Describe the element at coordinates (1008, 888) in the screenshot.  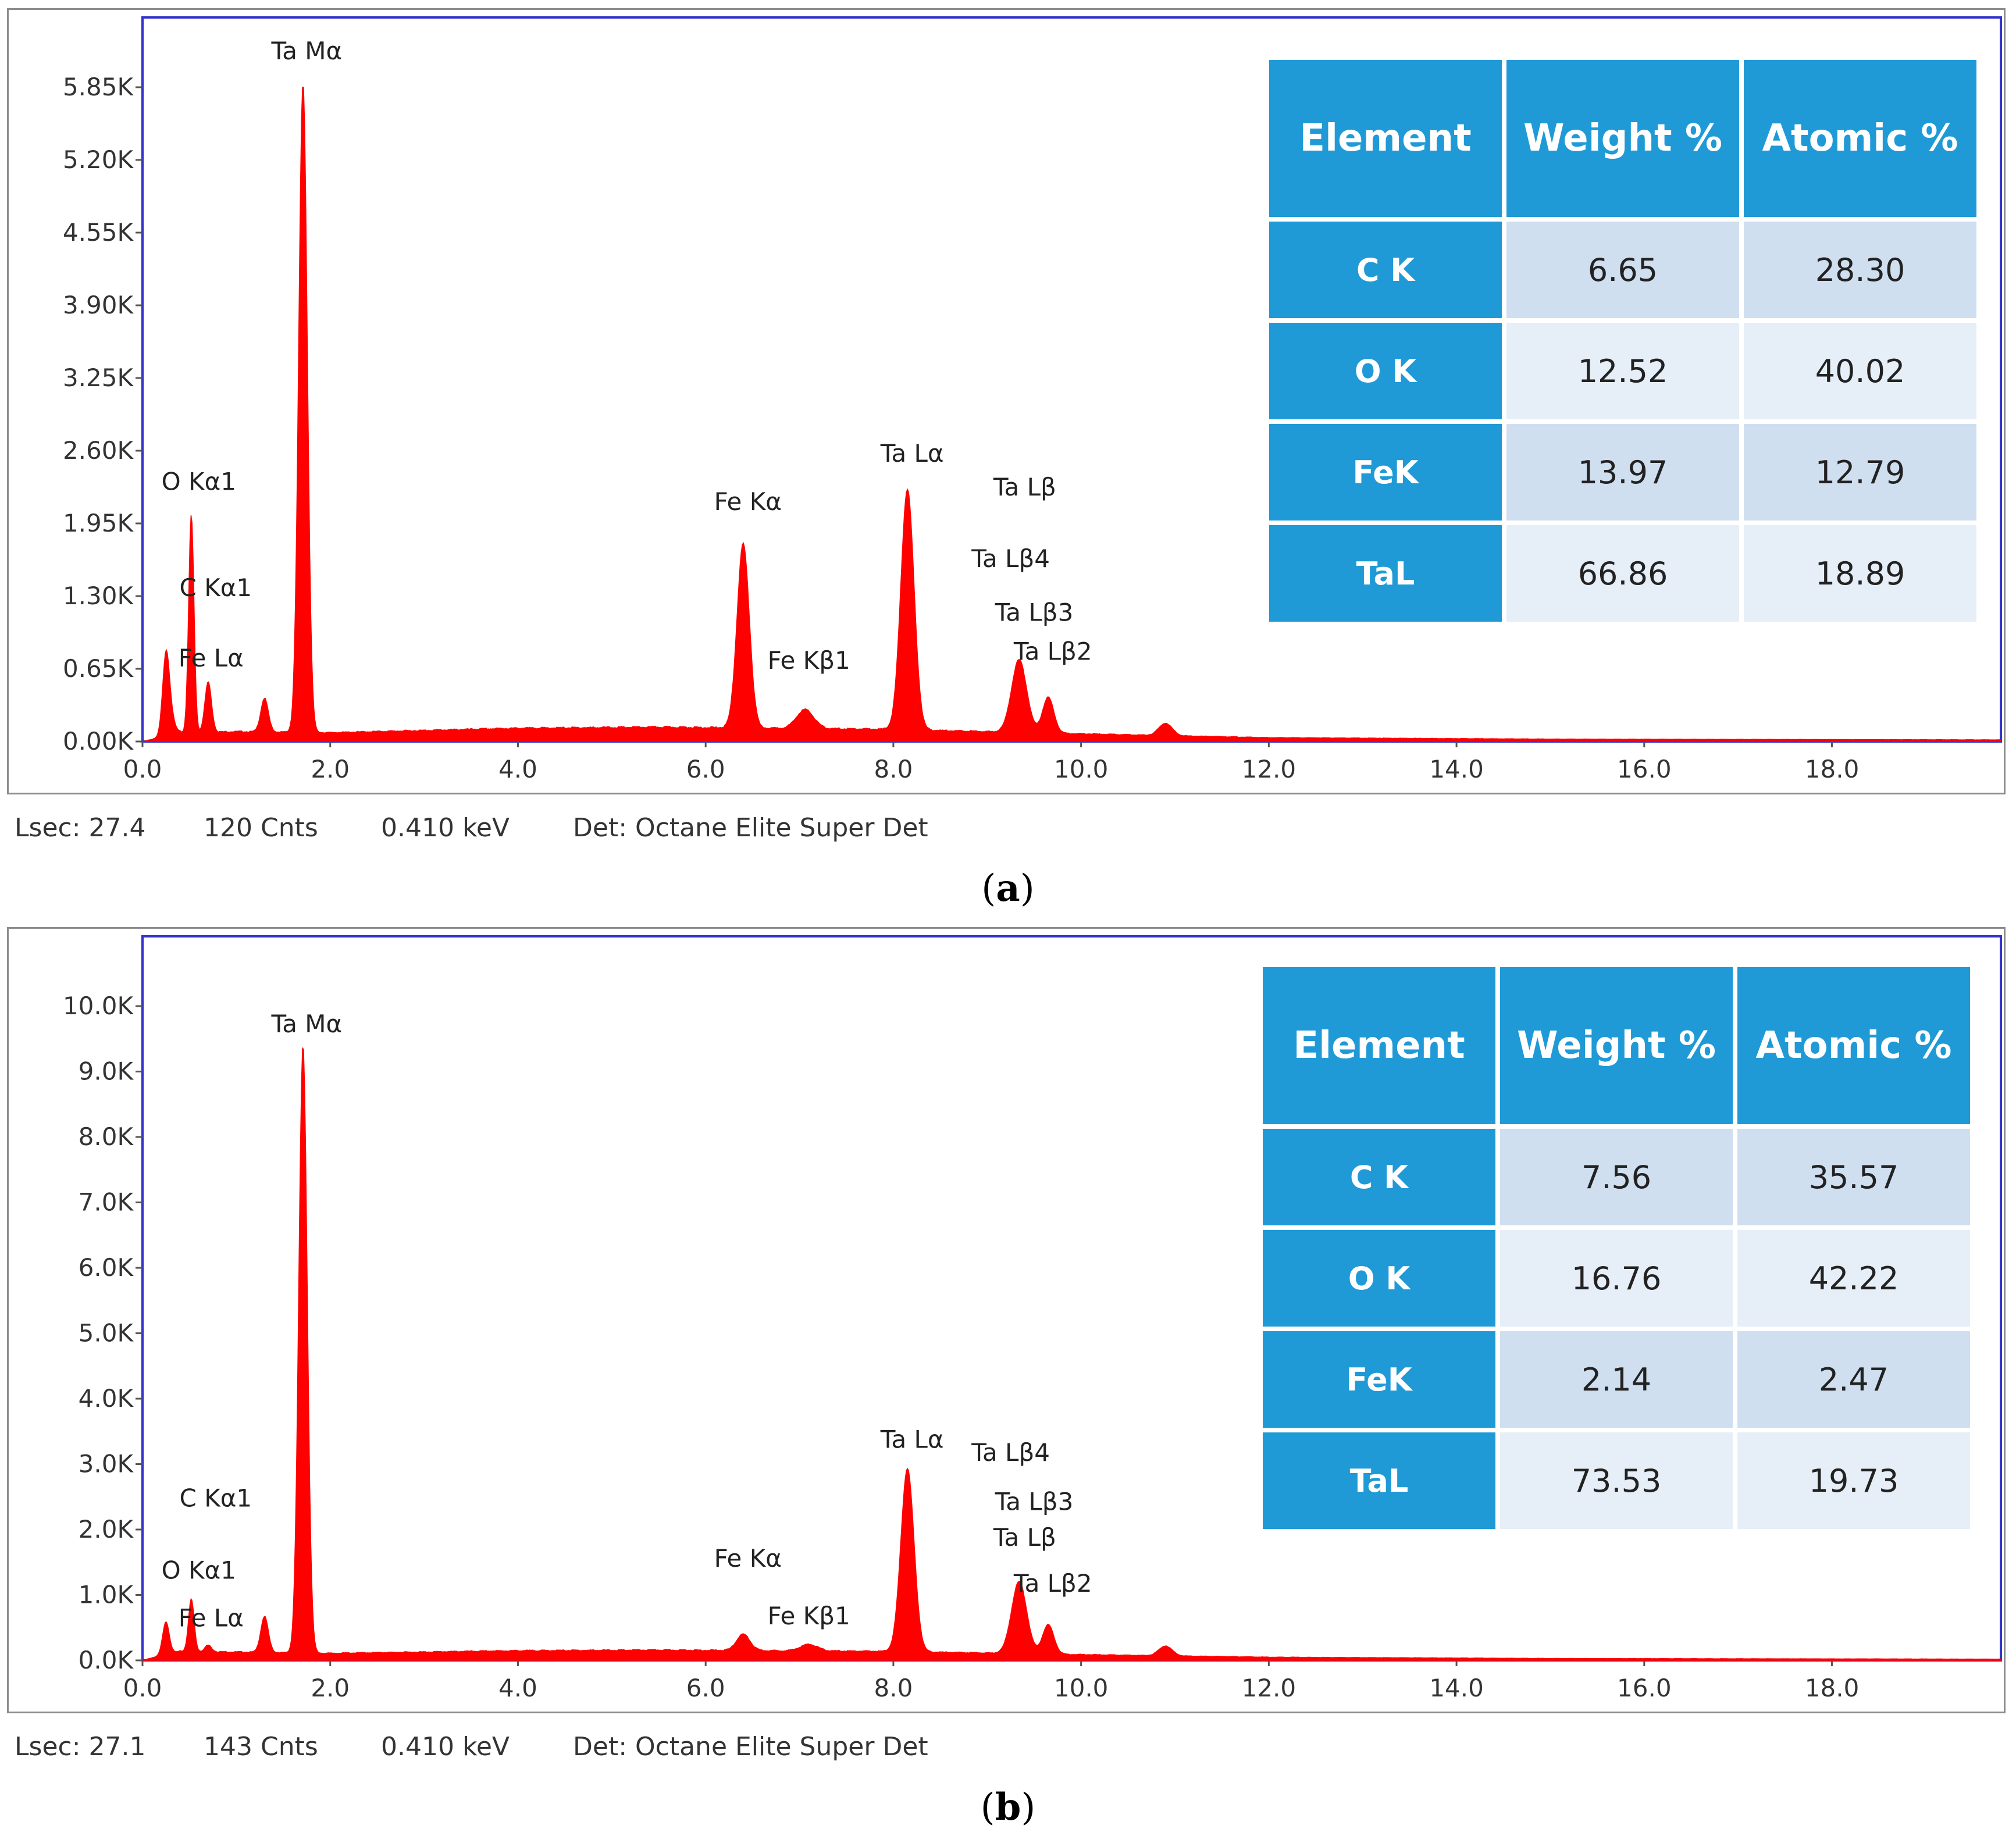
I see `caption-letter: a` at that location.